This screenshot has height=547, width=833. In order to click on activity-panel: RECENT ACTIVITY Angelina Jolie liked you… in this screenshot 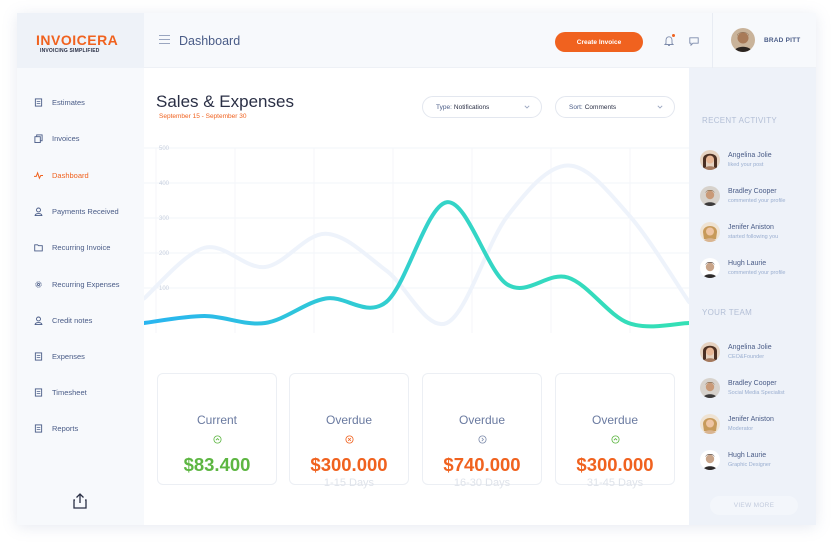, I will do `click(752, 296)`.